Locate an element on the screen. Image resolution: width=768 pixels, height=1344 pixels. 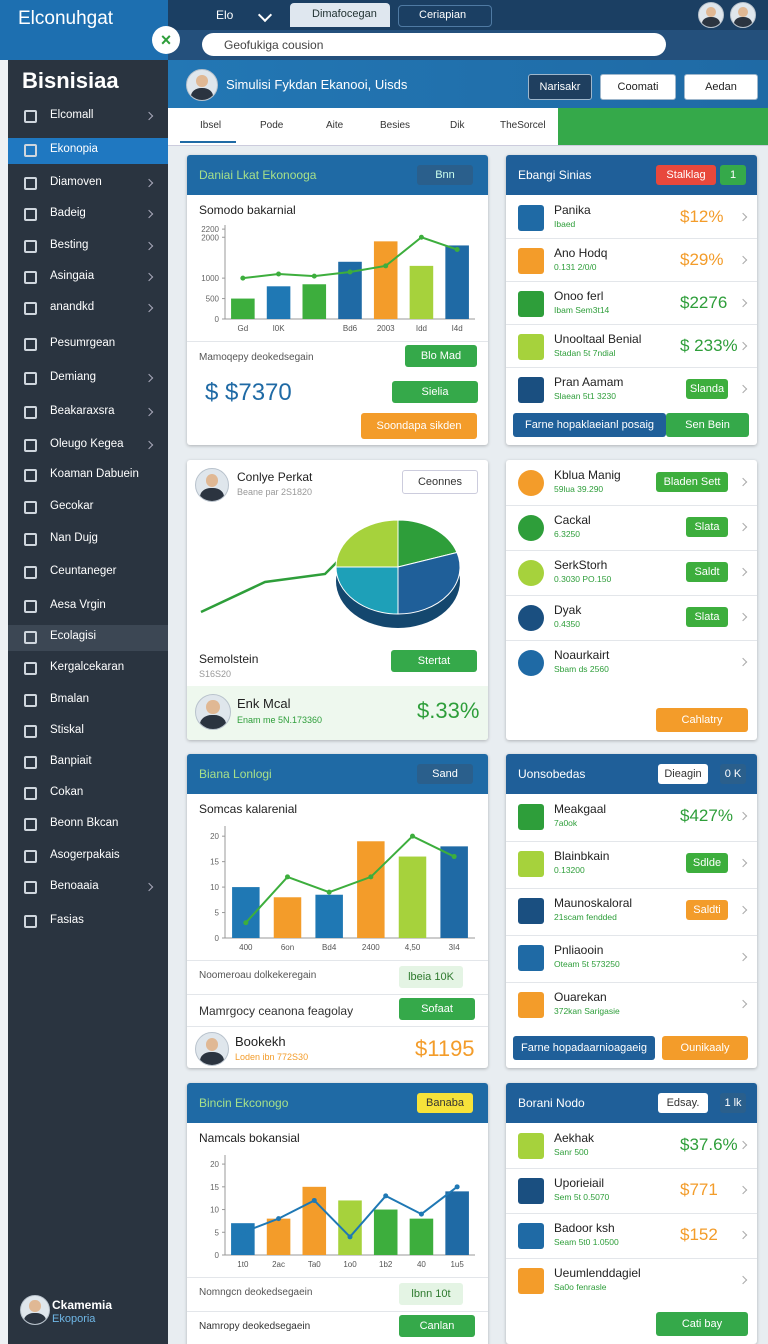
button: 0 K is located at coordinates (733, 774).